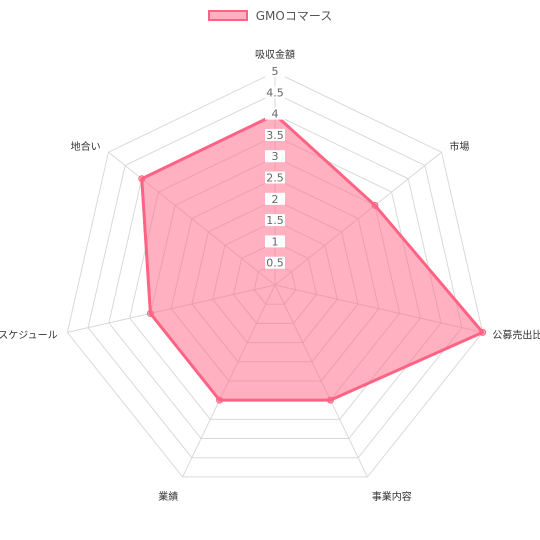  I want to click on chart-legend: GMOコマース, so click(270, 15).